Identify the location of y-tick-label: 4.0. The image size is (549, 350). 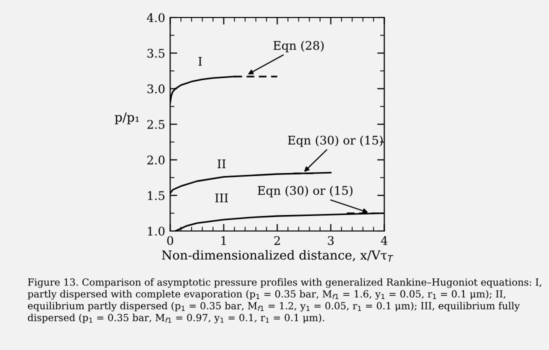
(155, 17).